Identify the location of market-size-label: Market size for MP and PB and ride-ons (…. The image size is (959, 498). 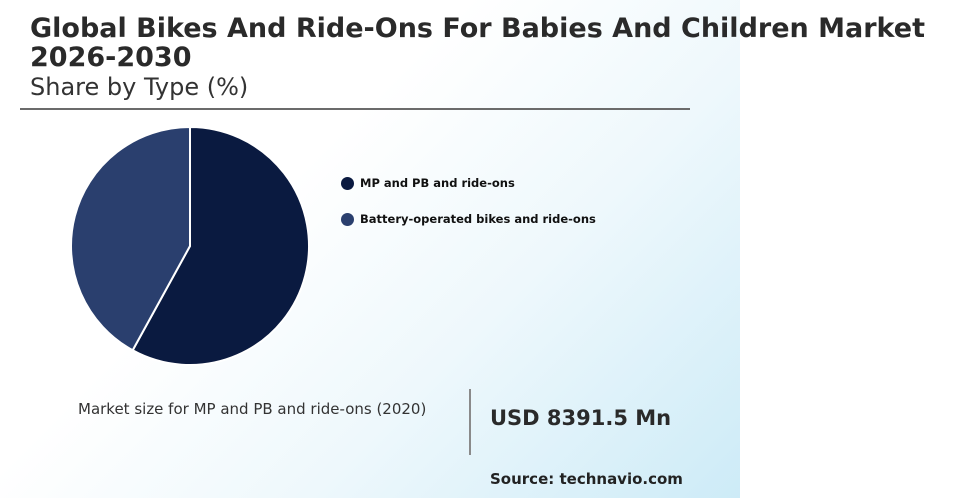
(252, 409).